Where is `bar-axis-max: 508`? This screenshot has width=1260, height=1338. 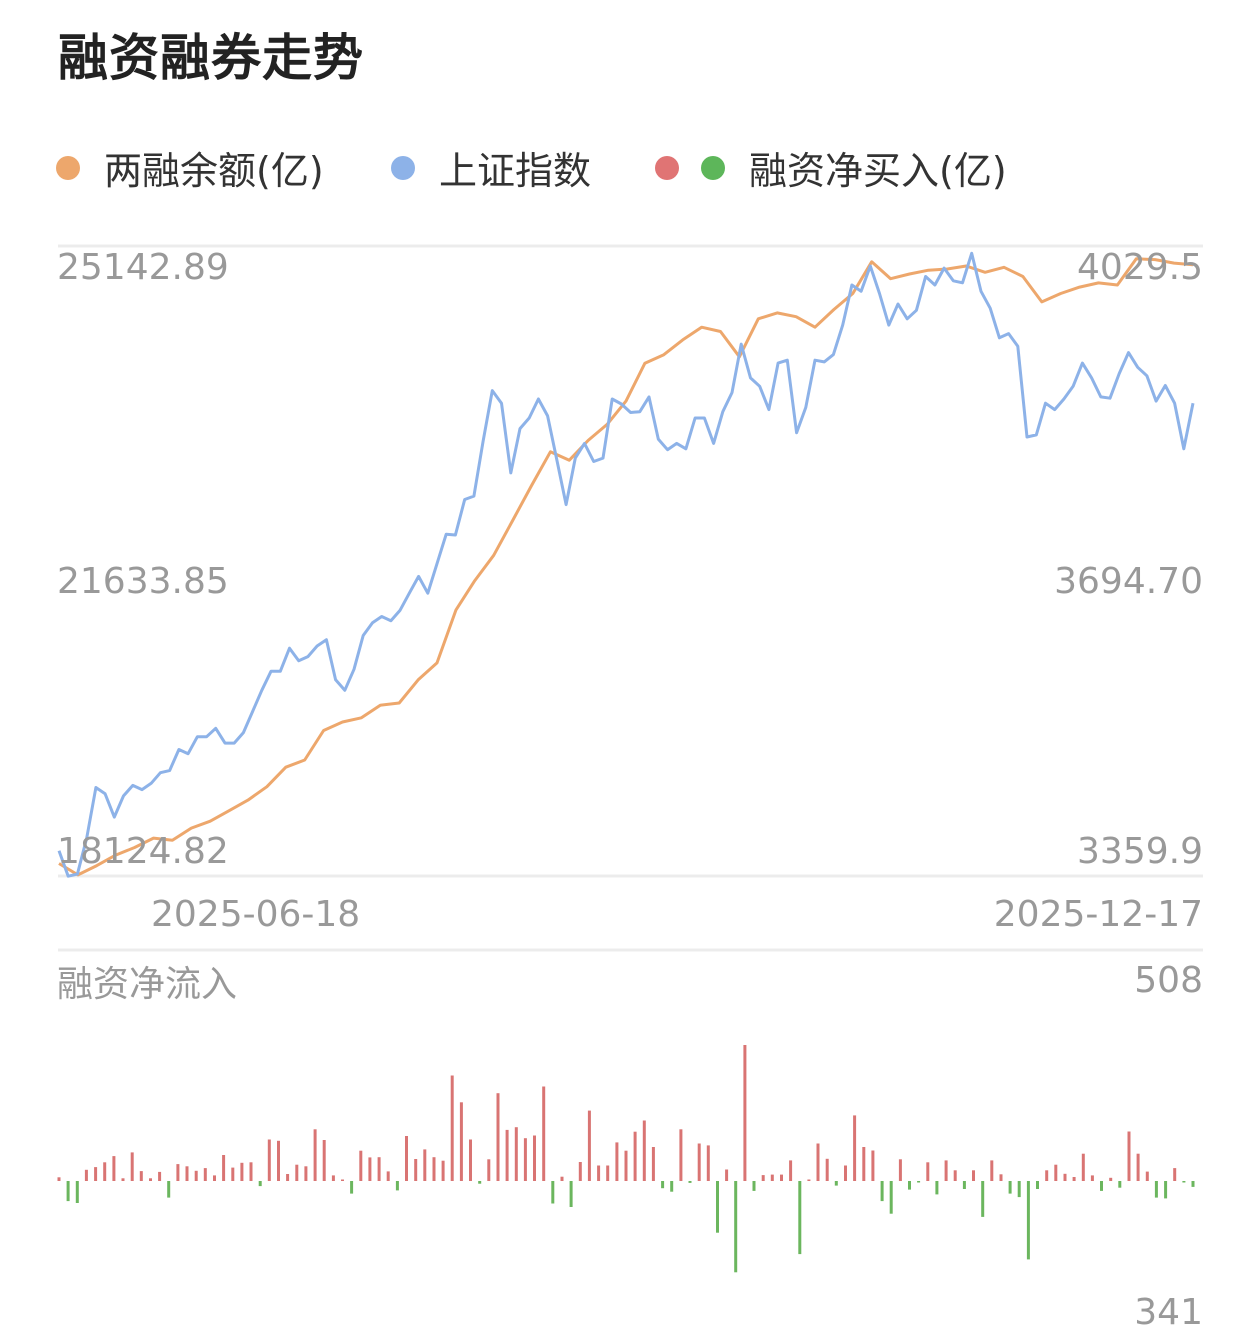 bar-axis-max: 508 is located at coordinates (1168, 980).